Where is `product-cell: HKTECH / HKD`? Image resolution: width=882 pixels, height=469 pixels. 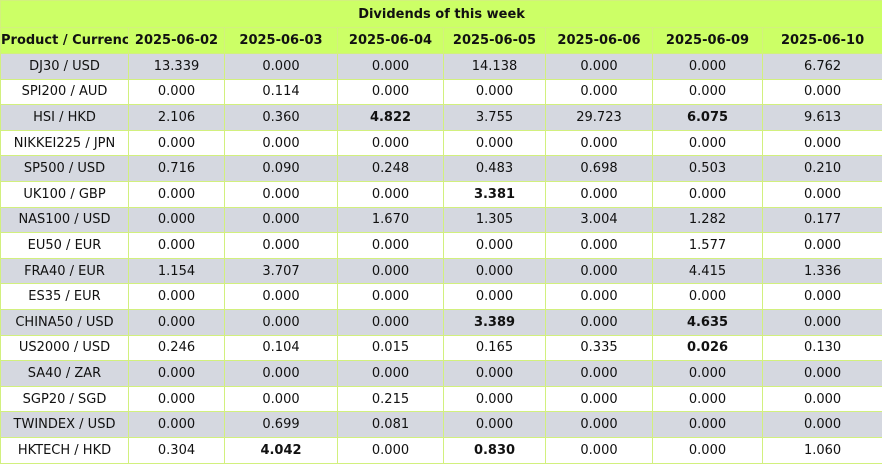
product-cell: HKTECH / HKD is located at coordinates (64, 450).